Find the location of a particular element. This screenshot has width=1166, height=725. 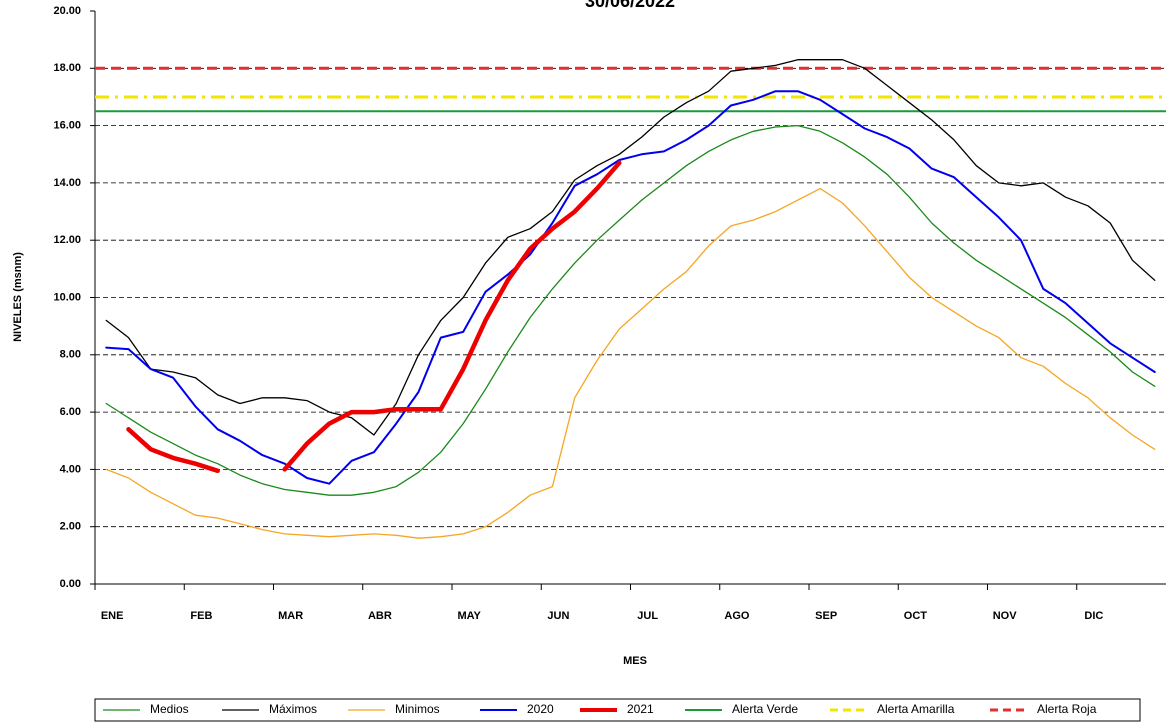

y-tick-label: 8.00 is located at coordinates (70, 355).